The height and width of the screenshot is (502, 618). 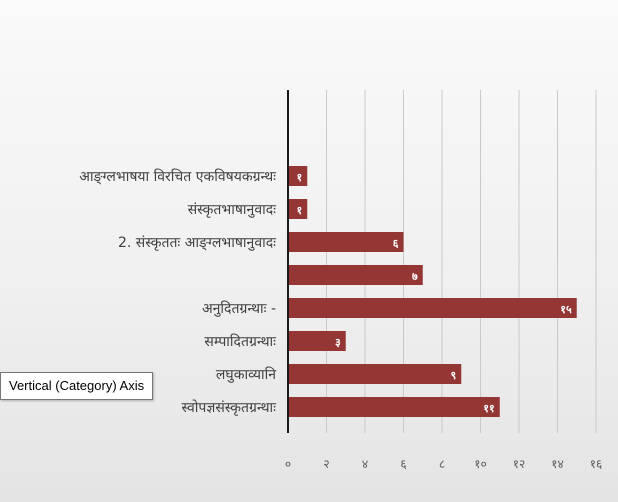 What do you see at coordinates (480, 464) in the screenshot?
I see `x-tick-label: १०` at bounding box center [480, 464].